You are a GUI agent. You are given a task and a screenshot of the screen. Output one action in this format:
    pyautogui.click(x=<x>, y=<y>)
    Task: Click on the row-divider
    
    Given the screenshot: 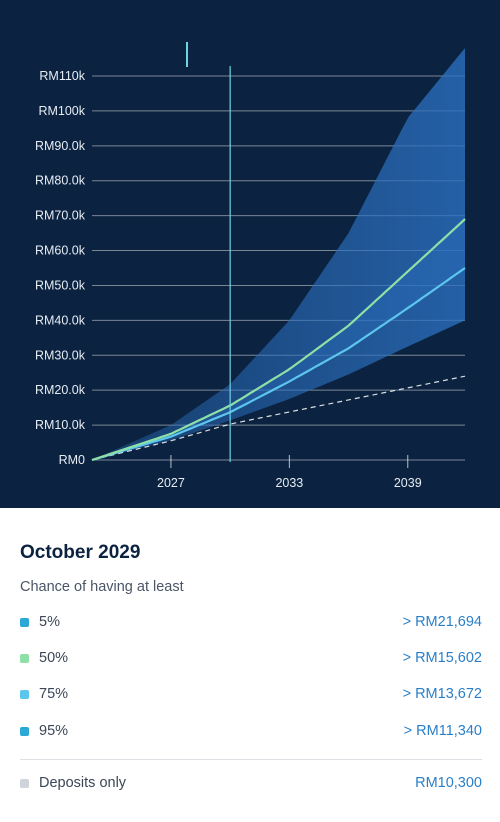 What is the action you would take?
    pyautogui.click(x=251, y=759)
    